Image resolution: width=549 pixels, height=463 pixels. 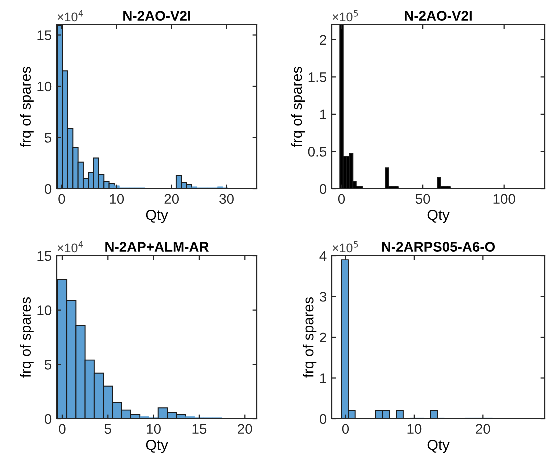 What do you see at coordinates (317, 77) in the screenshot?
I see `y-tick-label: 1.5` at bounding box center [317, 77].